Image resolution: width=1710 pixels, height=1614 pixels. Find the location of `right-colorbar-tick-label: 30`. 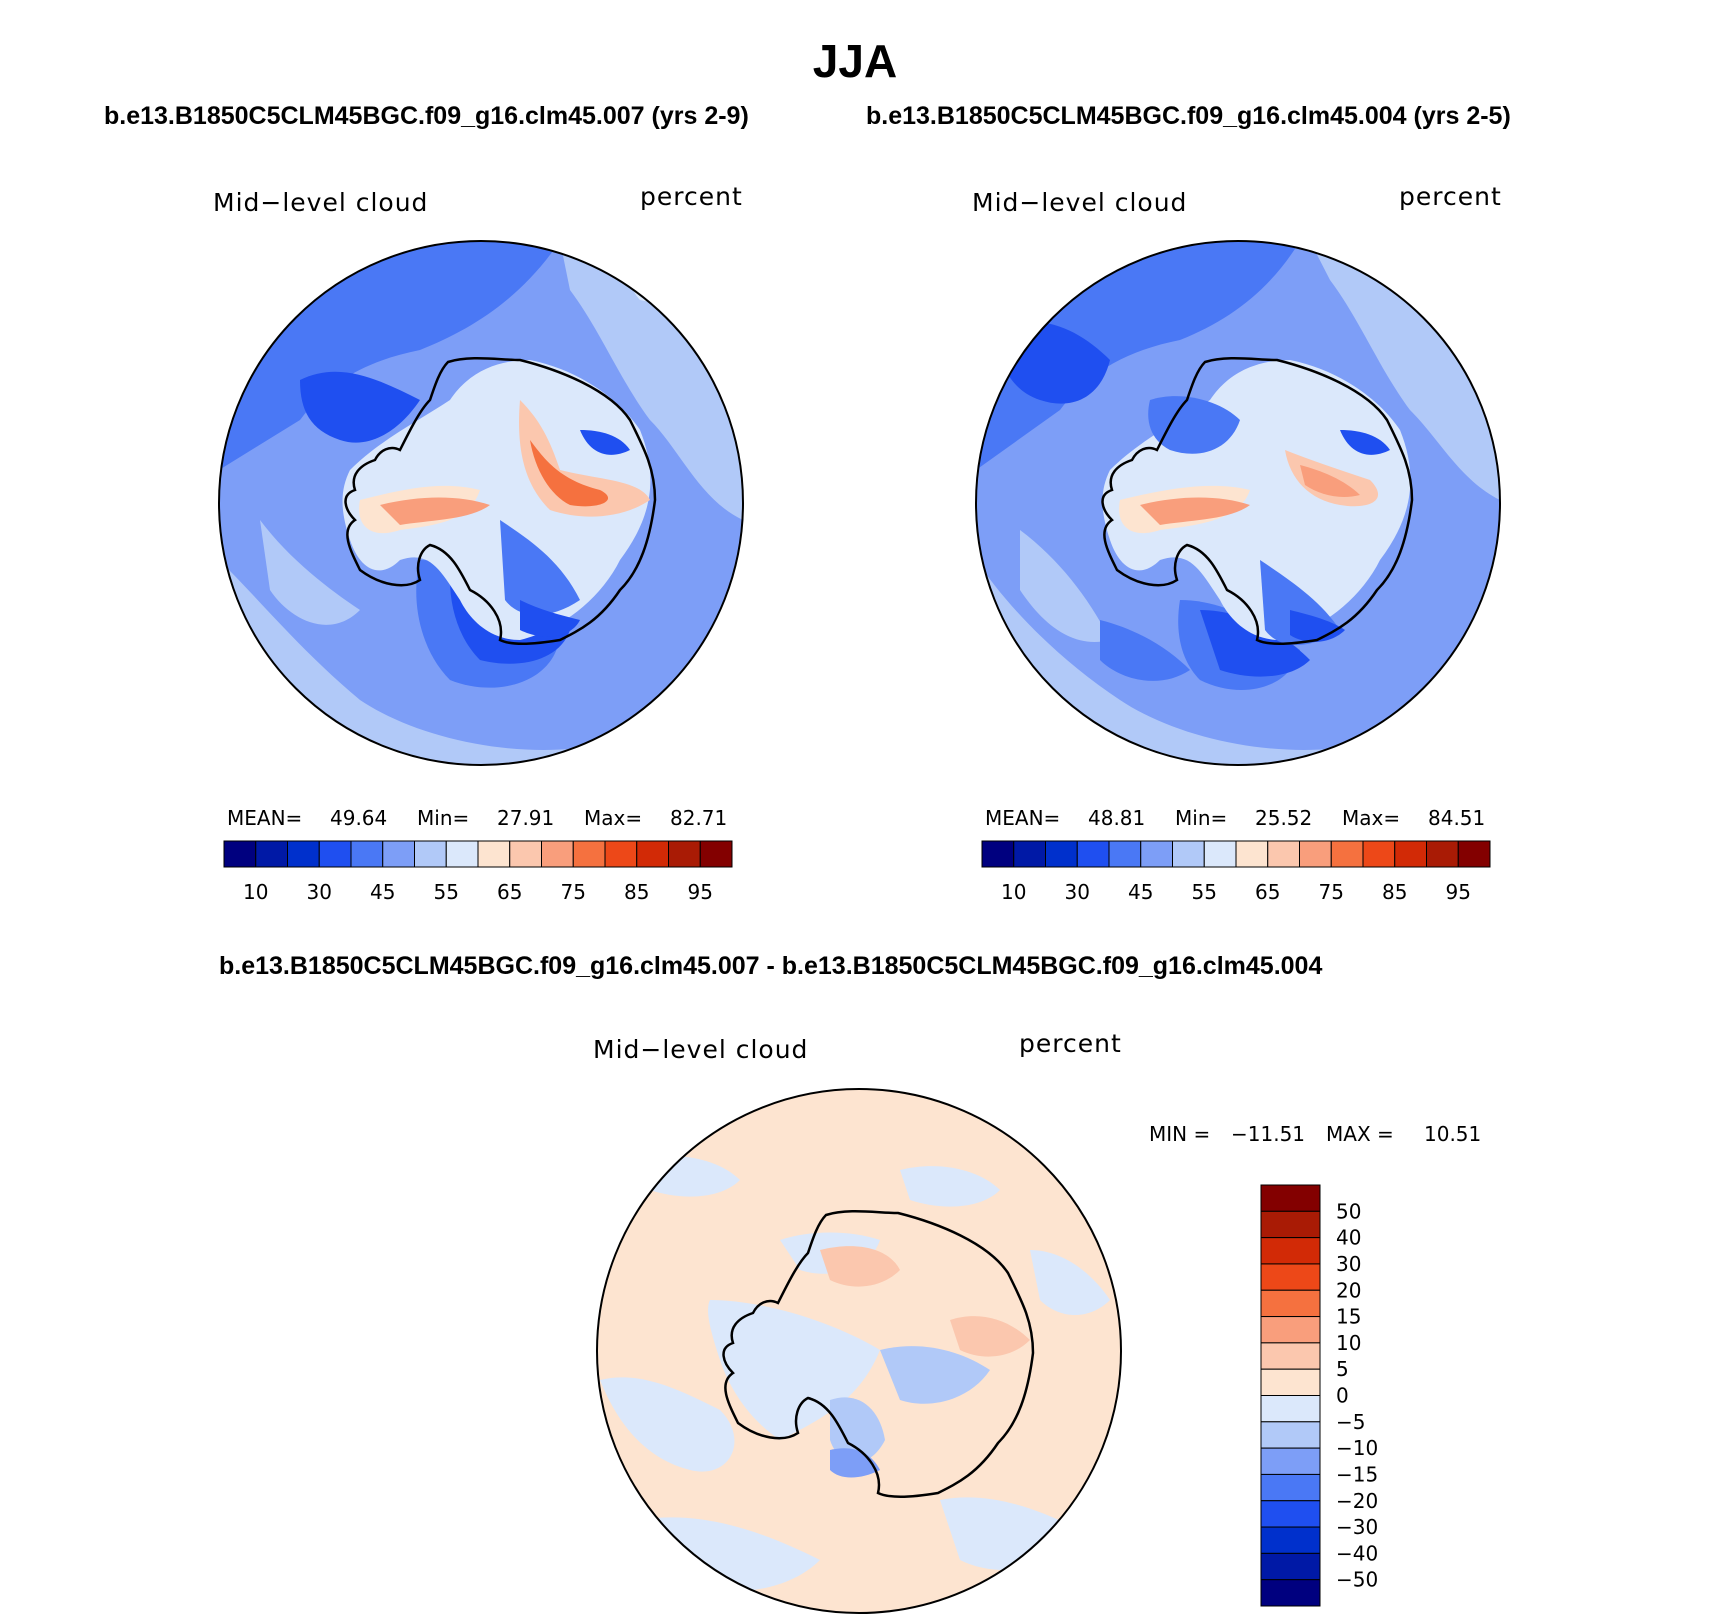

right-colorbar-tick-label: 30 is located at coordinates (1077, 892).